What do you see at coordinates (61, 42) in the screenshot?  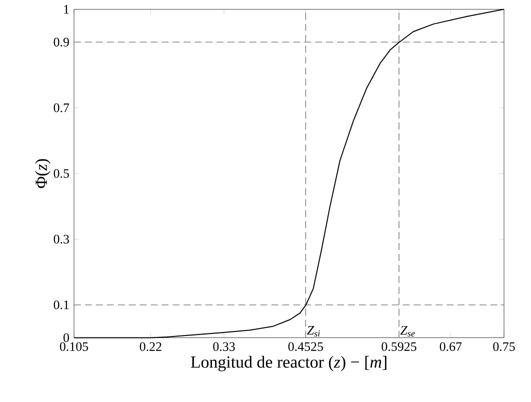 I see `y-tick-label: 0.9` at bounding box center [61, 42].